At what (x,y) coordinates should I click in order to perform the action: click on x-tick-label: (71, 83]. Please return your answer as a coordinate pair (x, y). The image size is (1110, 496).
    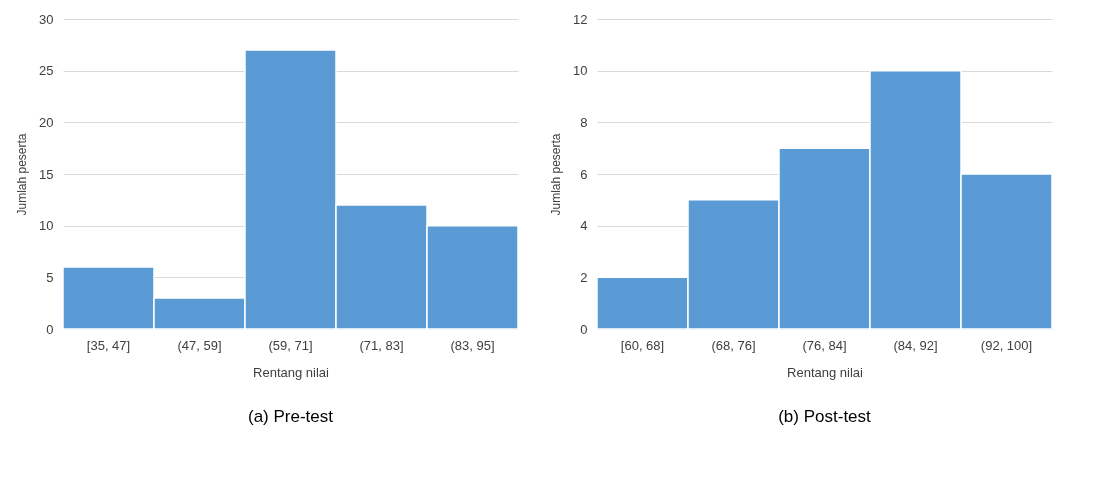
    Looking at the image, I should click on (381, 345).